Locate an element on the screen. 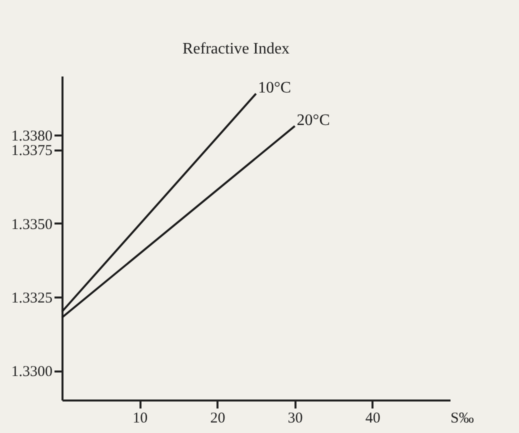 This screenshot has width=519, height=433. y-tick-label: 1.3300 is located at coordinates (31, 372).